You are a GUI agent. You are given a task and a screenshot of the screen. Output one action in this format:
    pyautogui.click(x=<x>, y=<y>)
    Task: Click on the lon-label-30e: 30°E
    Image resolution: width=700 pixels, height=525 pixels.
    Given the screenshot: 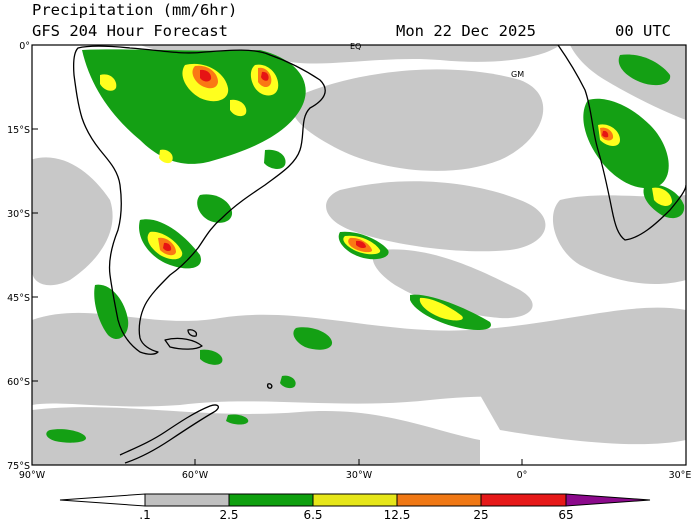 What is the action you would take?
    pyautogui.click(x=680, y=475)
    